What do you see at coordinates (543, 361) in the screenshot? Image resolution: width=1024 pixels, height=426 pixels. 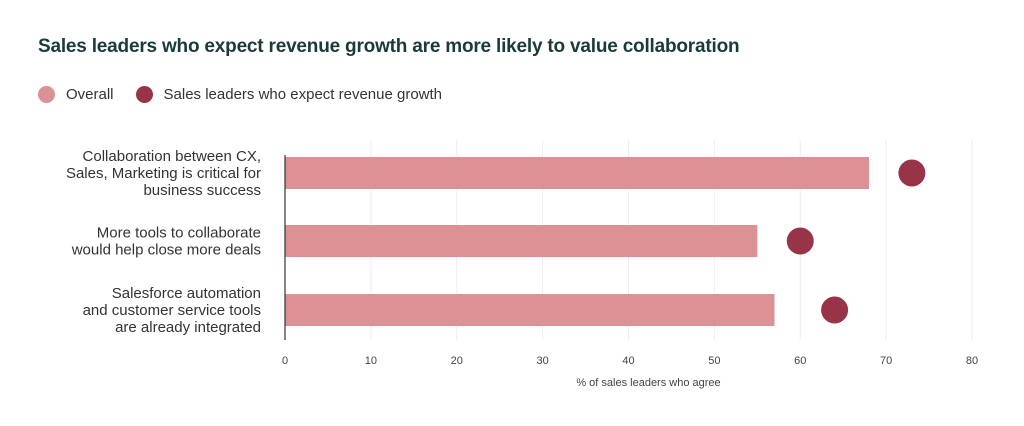 I see `x-tick-label-30: 30` at bounding box center [543, 361].